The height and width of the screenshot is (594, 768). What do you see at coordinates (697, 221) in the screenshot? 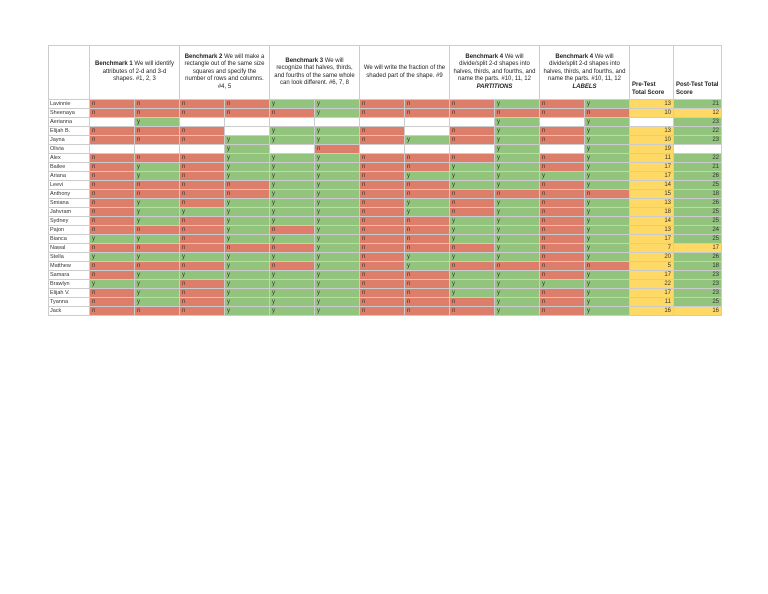
I see `post-test-score-cell: 25` at bounding box center [697, 221].